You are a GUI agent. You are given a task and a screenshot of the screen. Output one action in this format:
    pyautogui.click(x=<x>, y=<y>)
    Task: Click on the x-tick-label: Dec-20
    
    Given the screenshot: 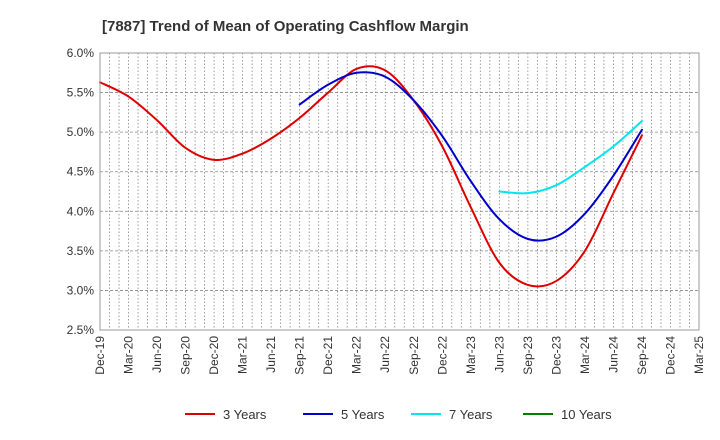 What is the action you would take?
    pyautogui.click(x=214, y=355)
    